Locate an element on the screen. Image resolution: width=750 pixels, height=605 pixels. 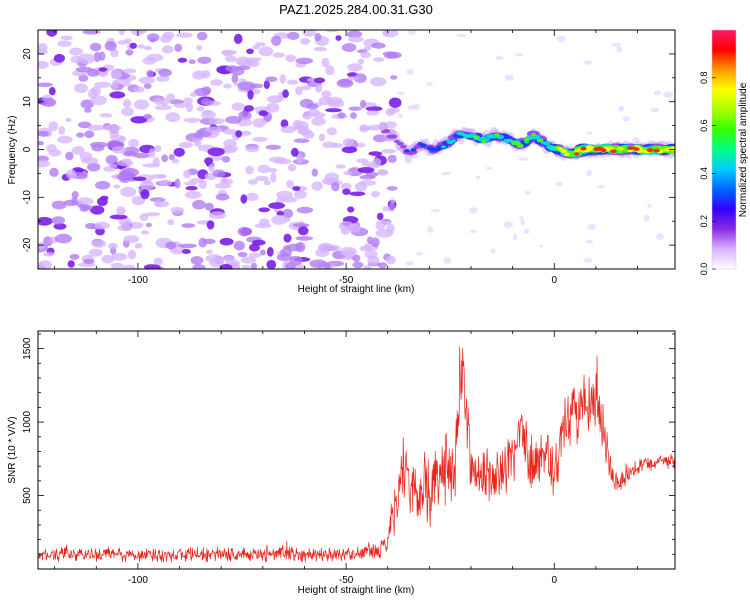
figure-title: PAZ1.2025.284.00.31.G30 is located at coordinates (356, 9).